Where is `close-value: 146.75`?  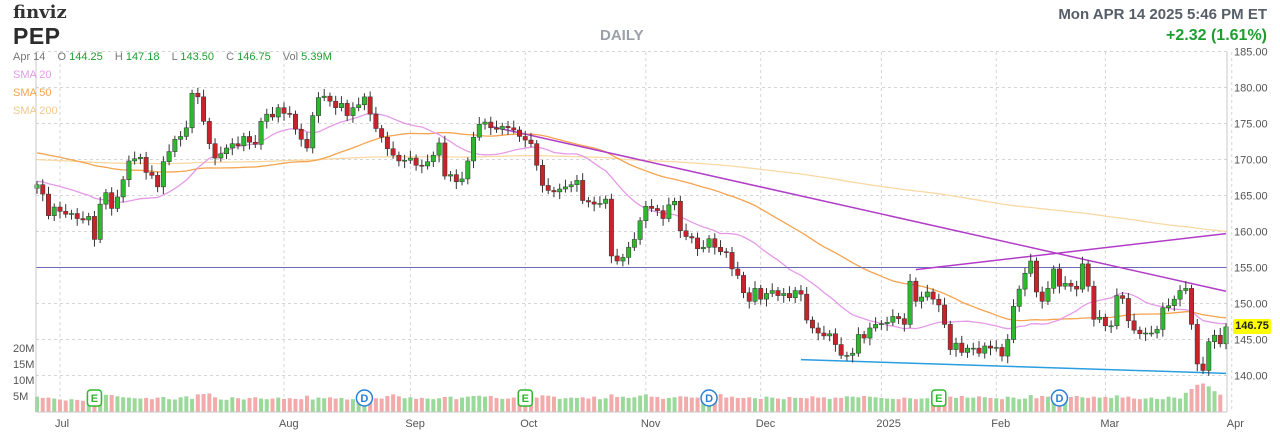
close-value: 146.75 is located at coordinates (254, 57).